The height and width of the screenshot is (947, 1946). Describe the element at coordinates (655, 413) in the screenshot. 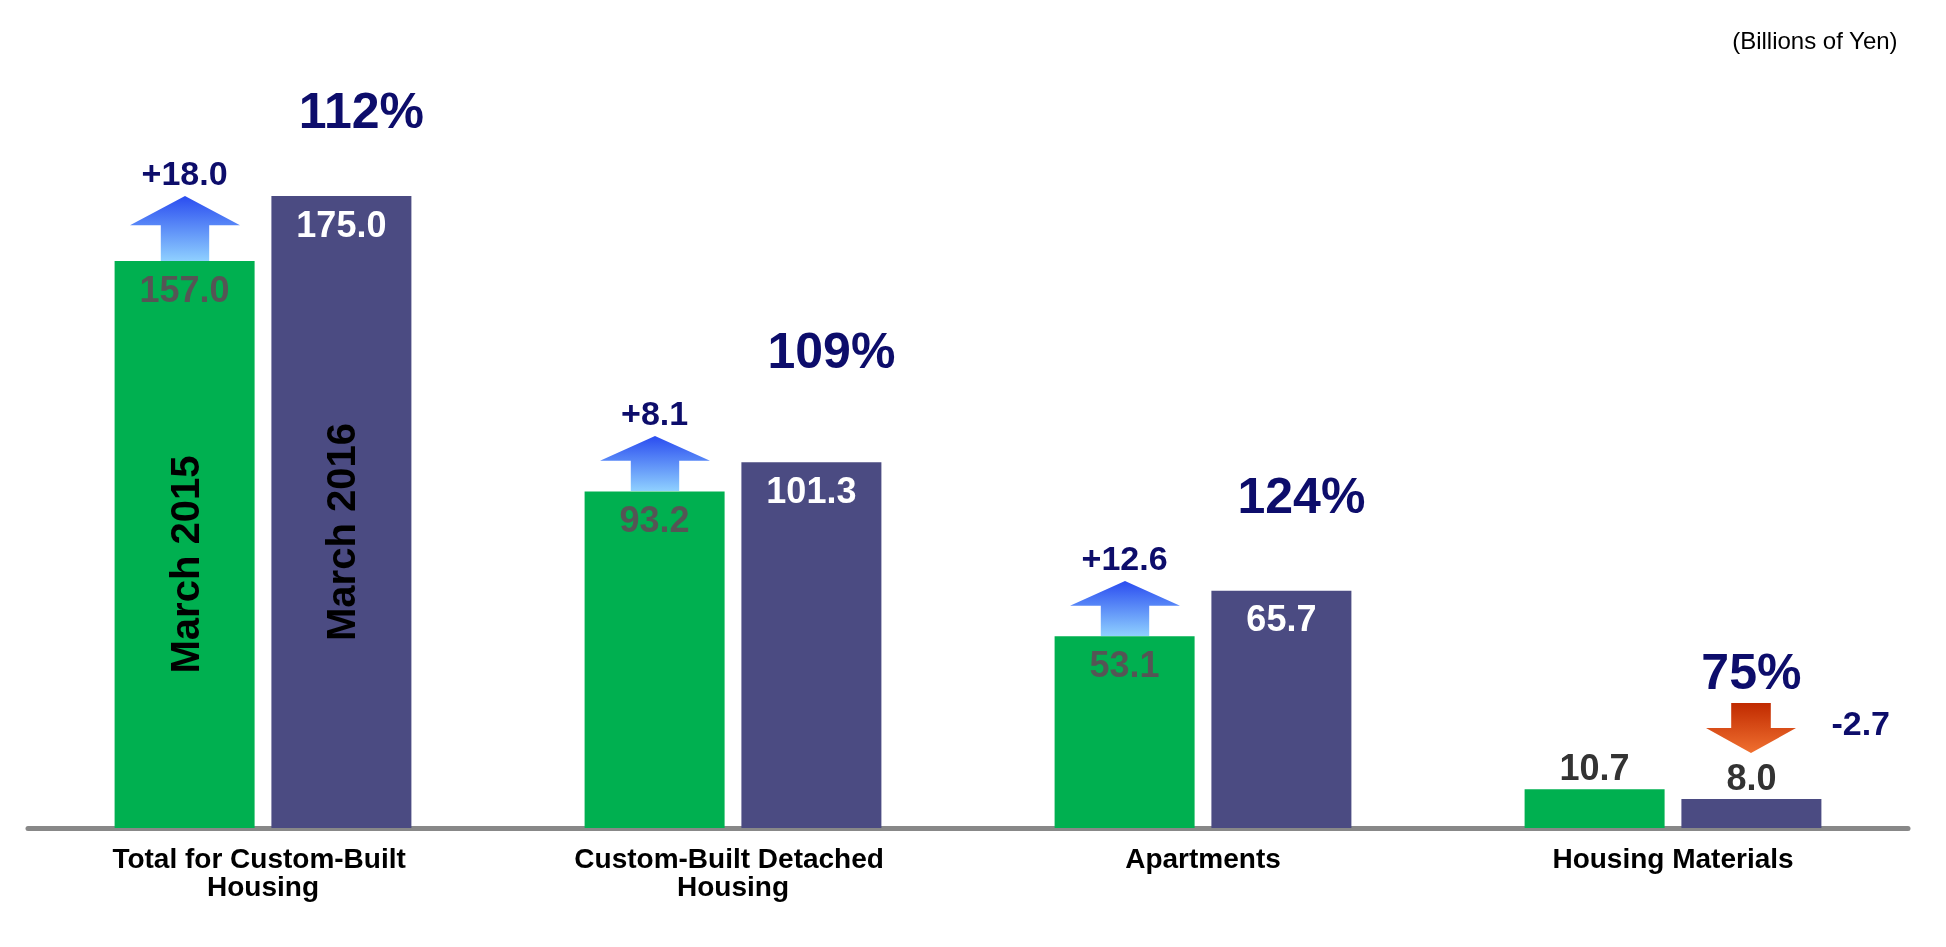

I see `annotation: +8.1` at that location.